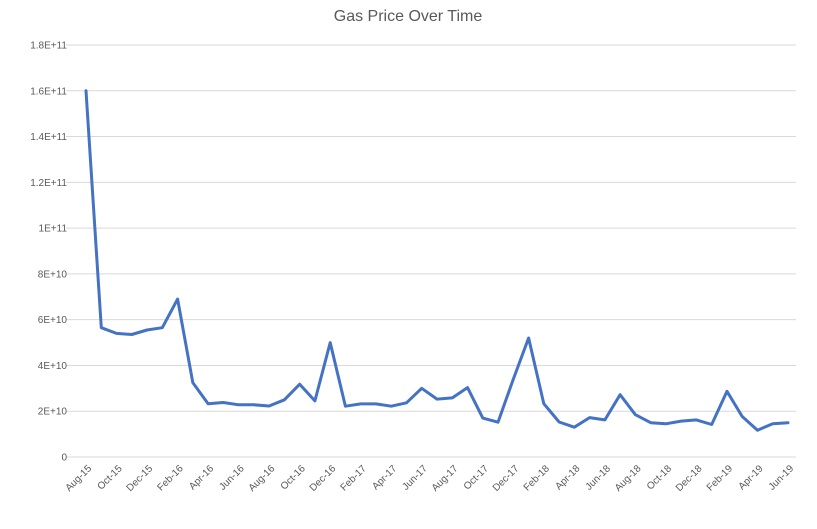  Describe the element at coordinates (537, 478) in the screenshot. I see `x-tick-label: Feb-18` at that location.